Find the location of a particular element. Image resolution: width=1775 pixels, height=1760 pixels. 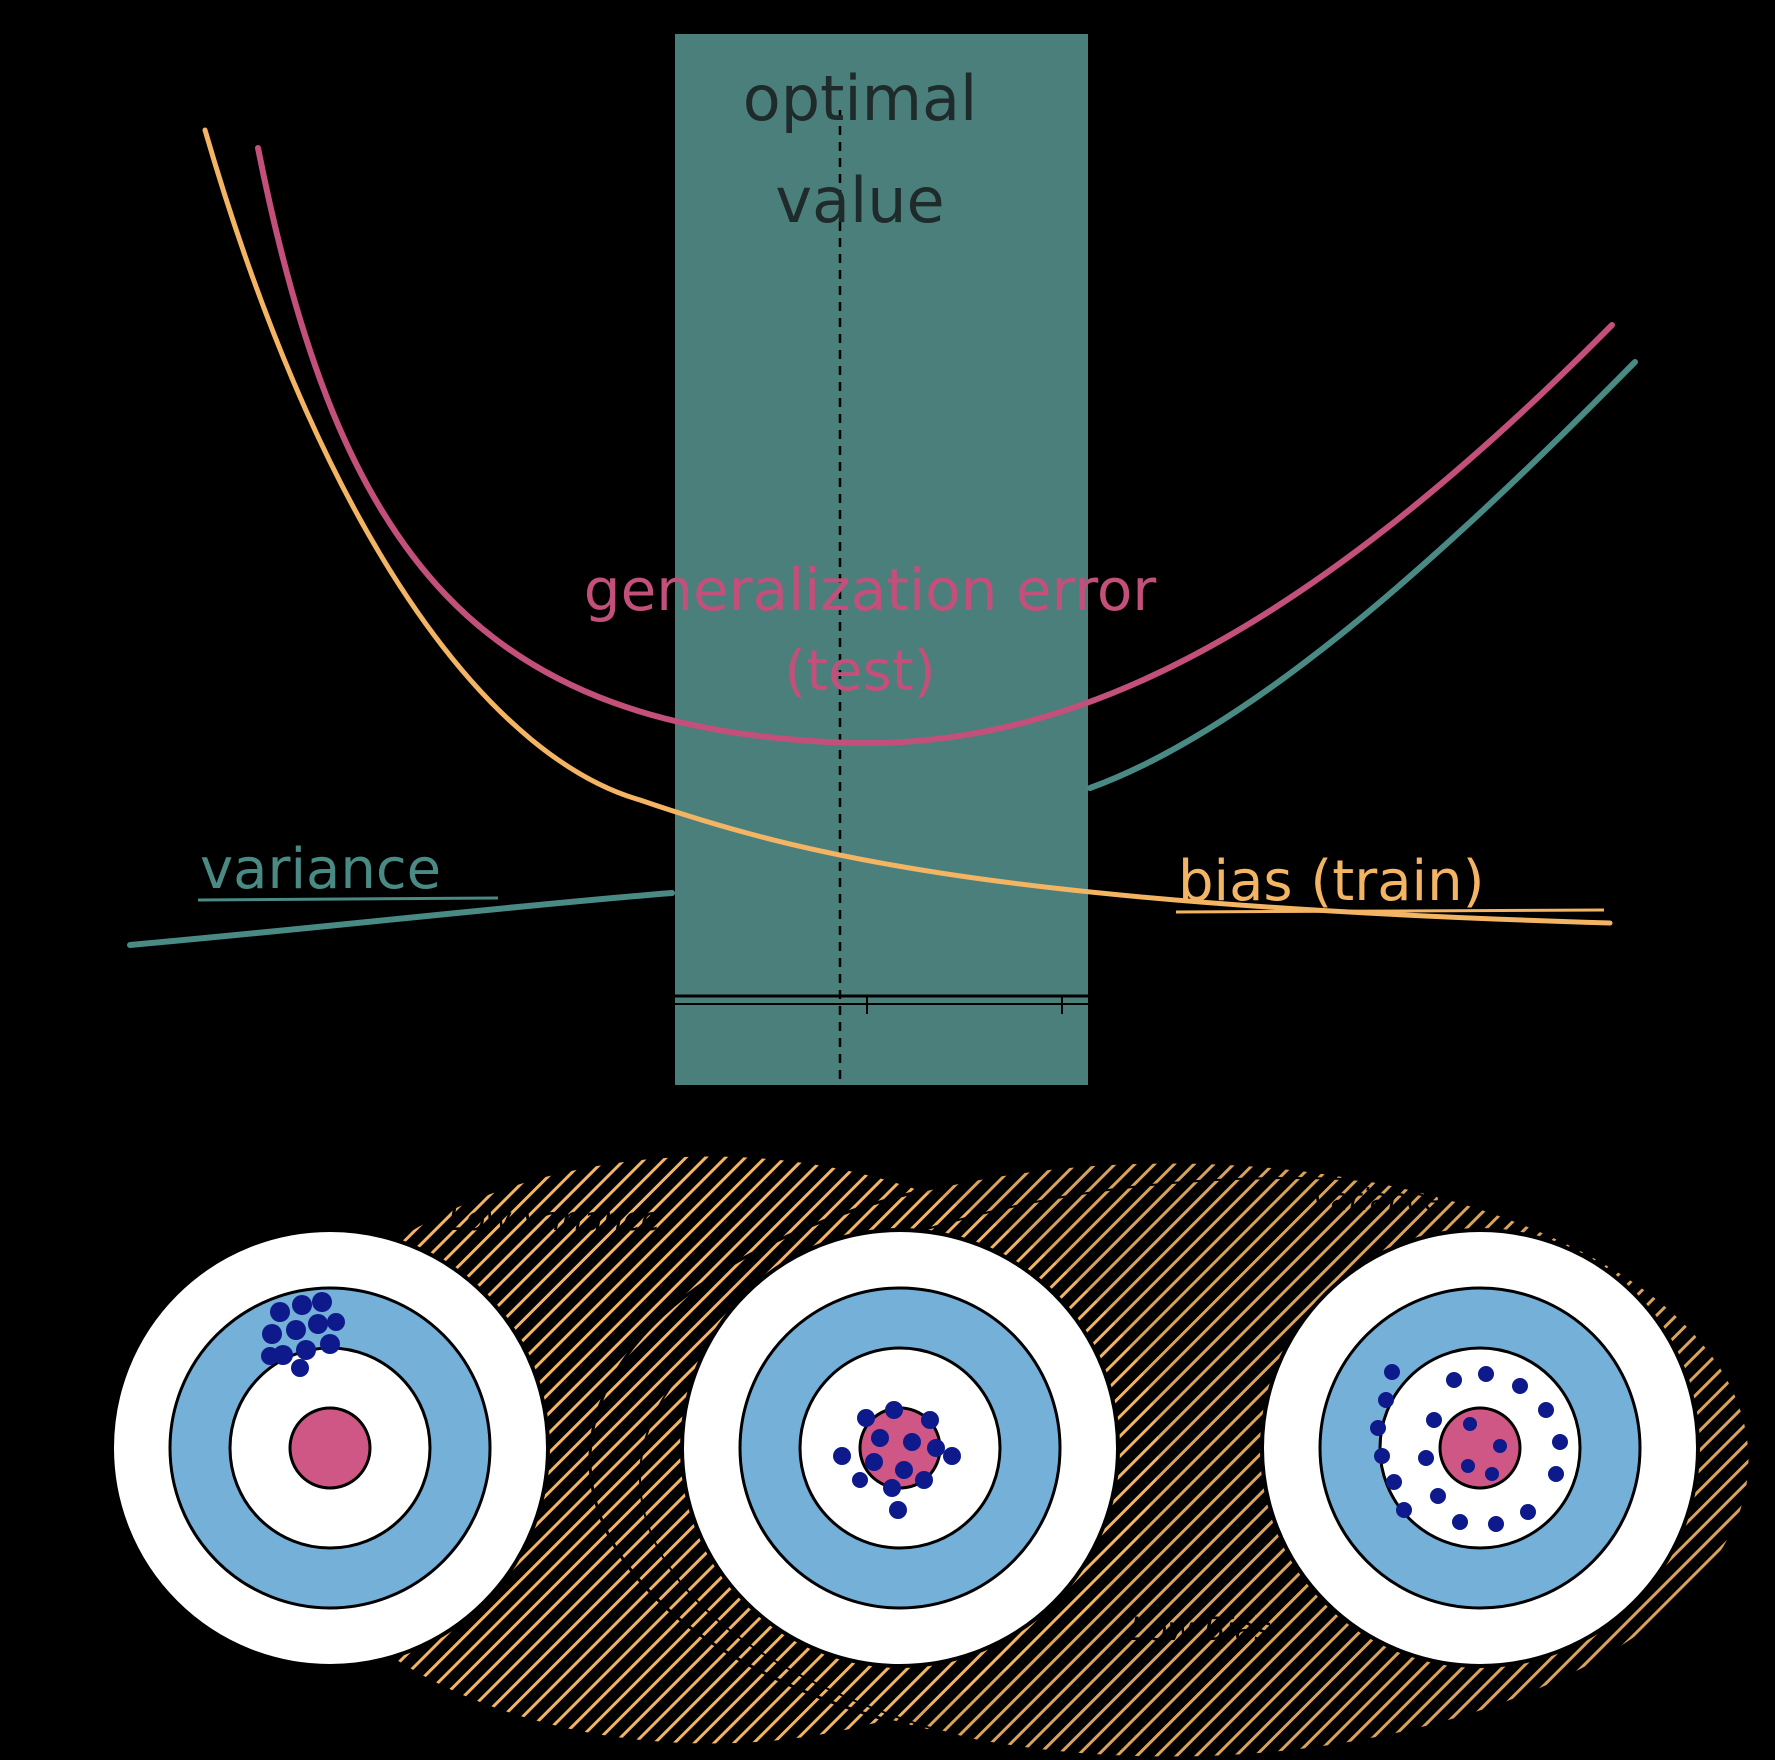

optimal-label-line2: value is located at coordinates (859, 200).